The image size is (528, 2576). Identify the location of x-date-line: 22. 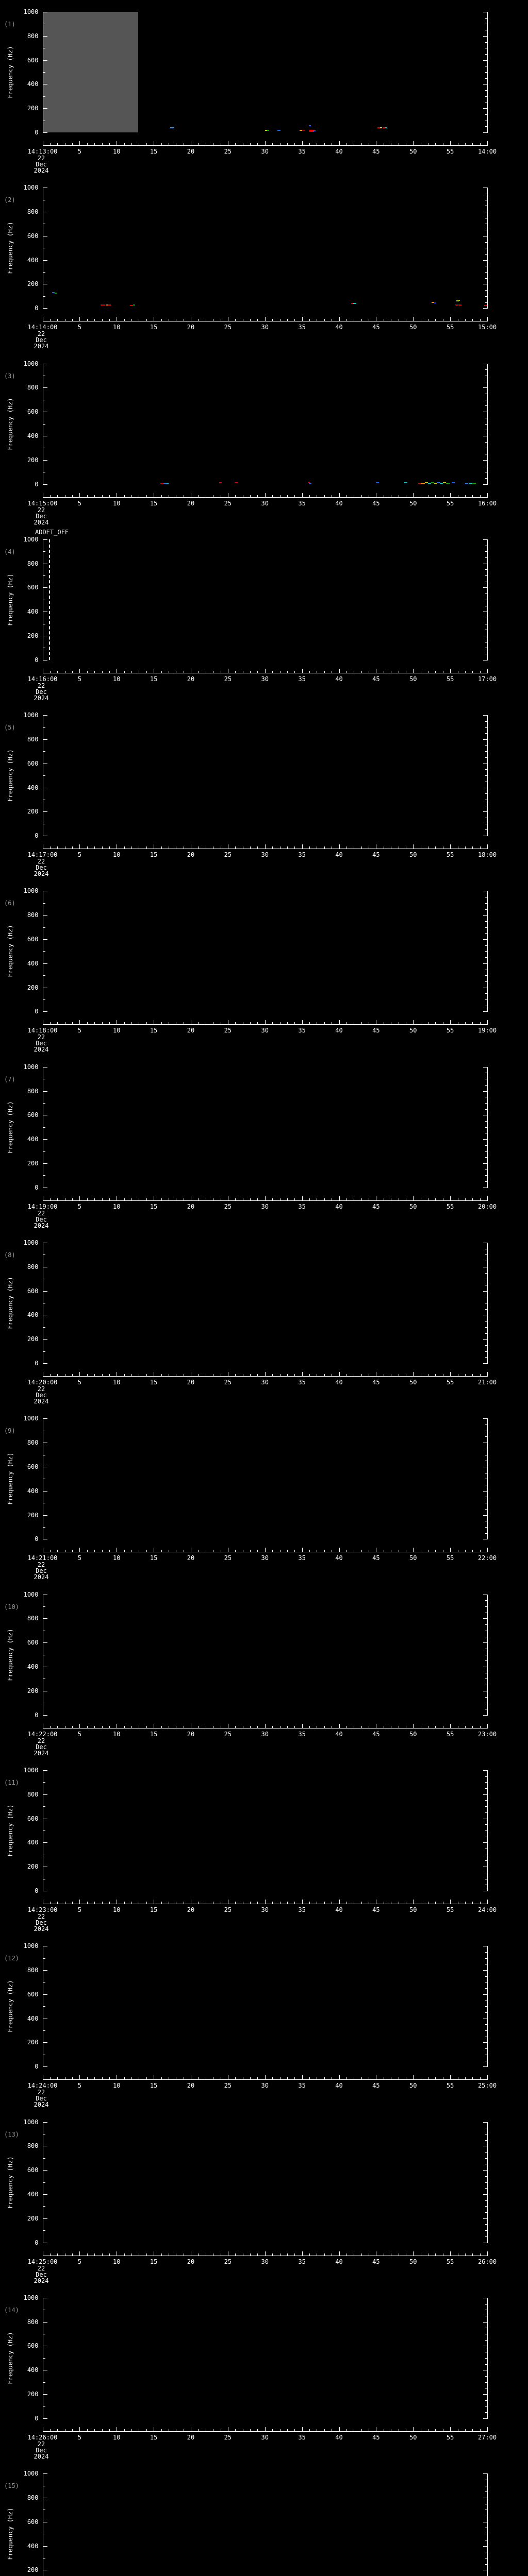
(41, 862).